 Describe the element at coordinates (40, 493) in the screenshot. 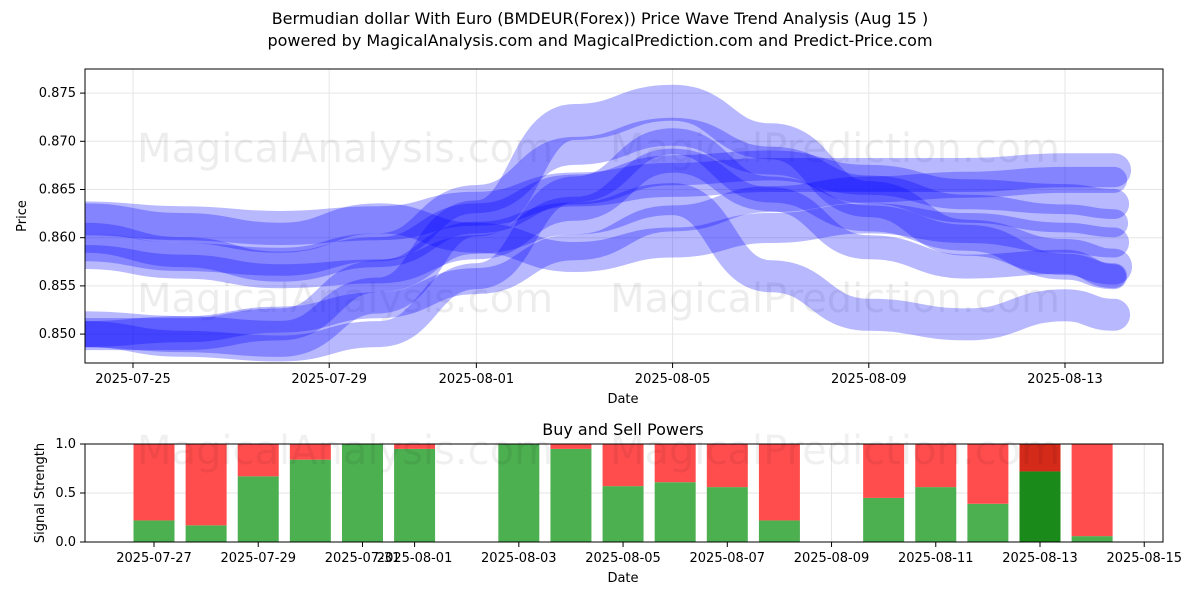

I see `power-chart-ylabel: Signal Strength` at that location.